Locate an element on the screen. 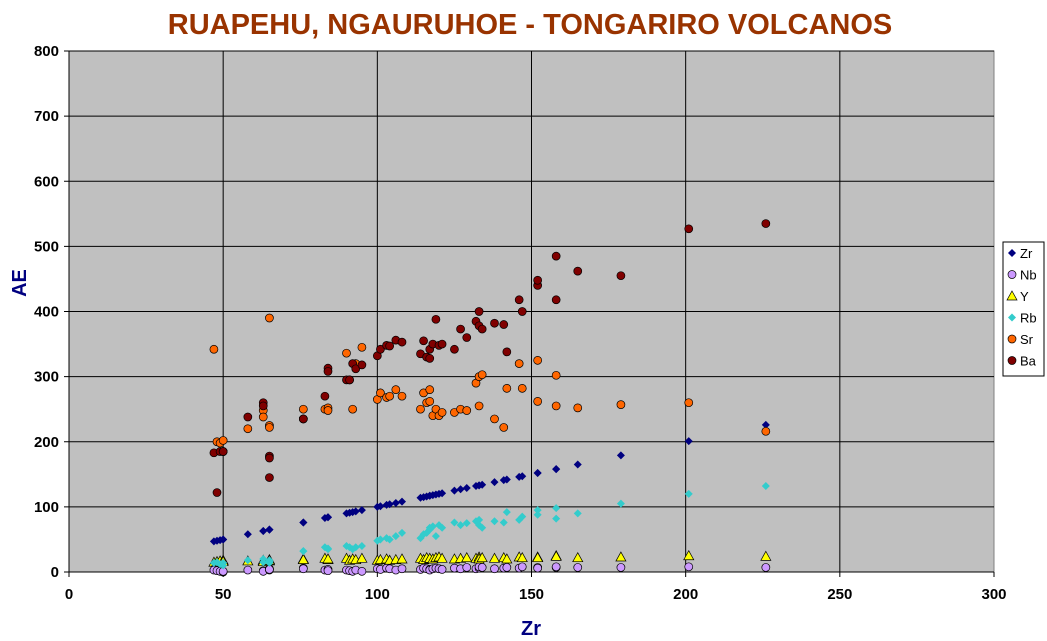 This screenshot has width=1047, height=641. y-axis-title: AE is located at coordinates (20, 283).